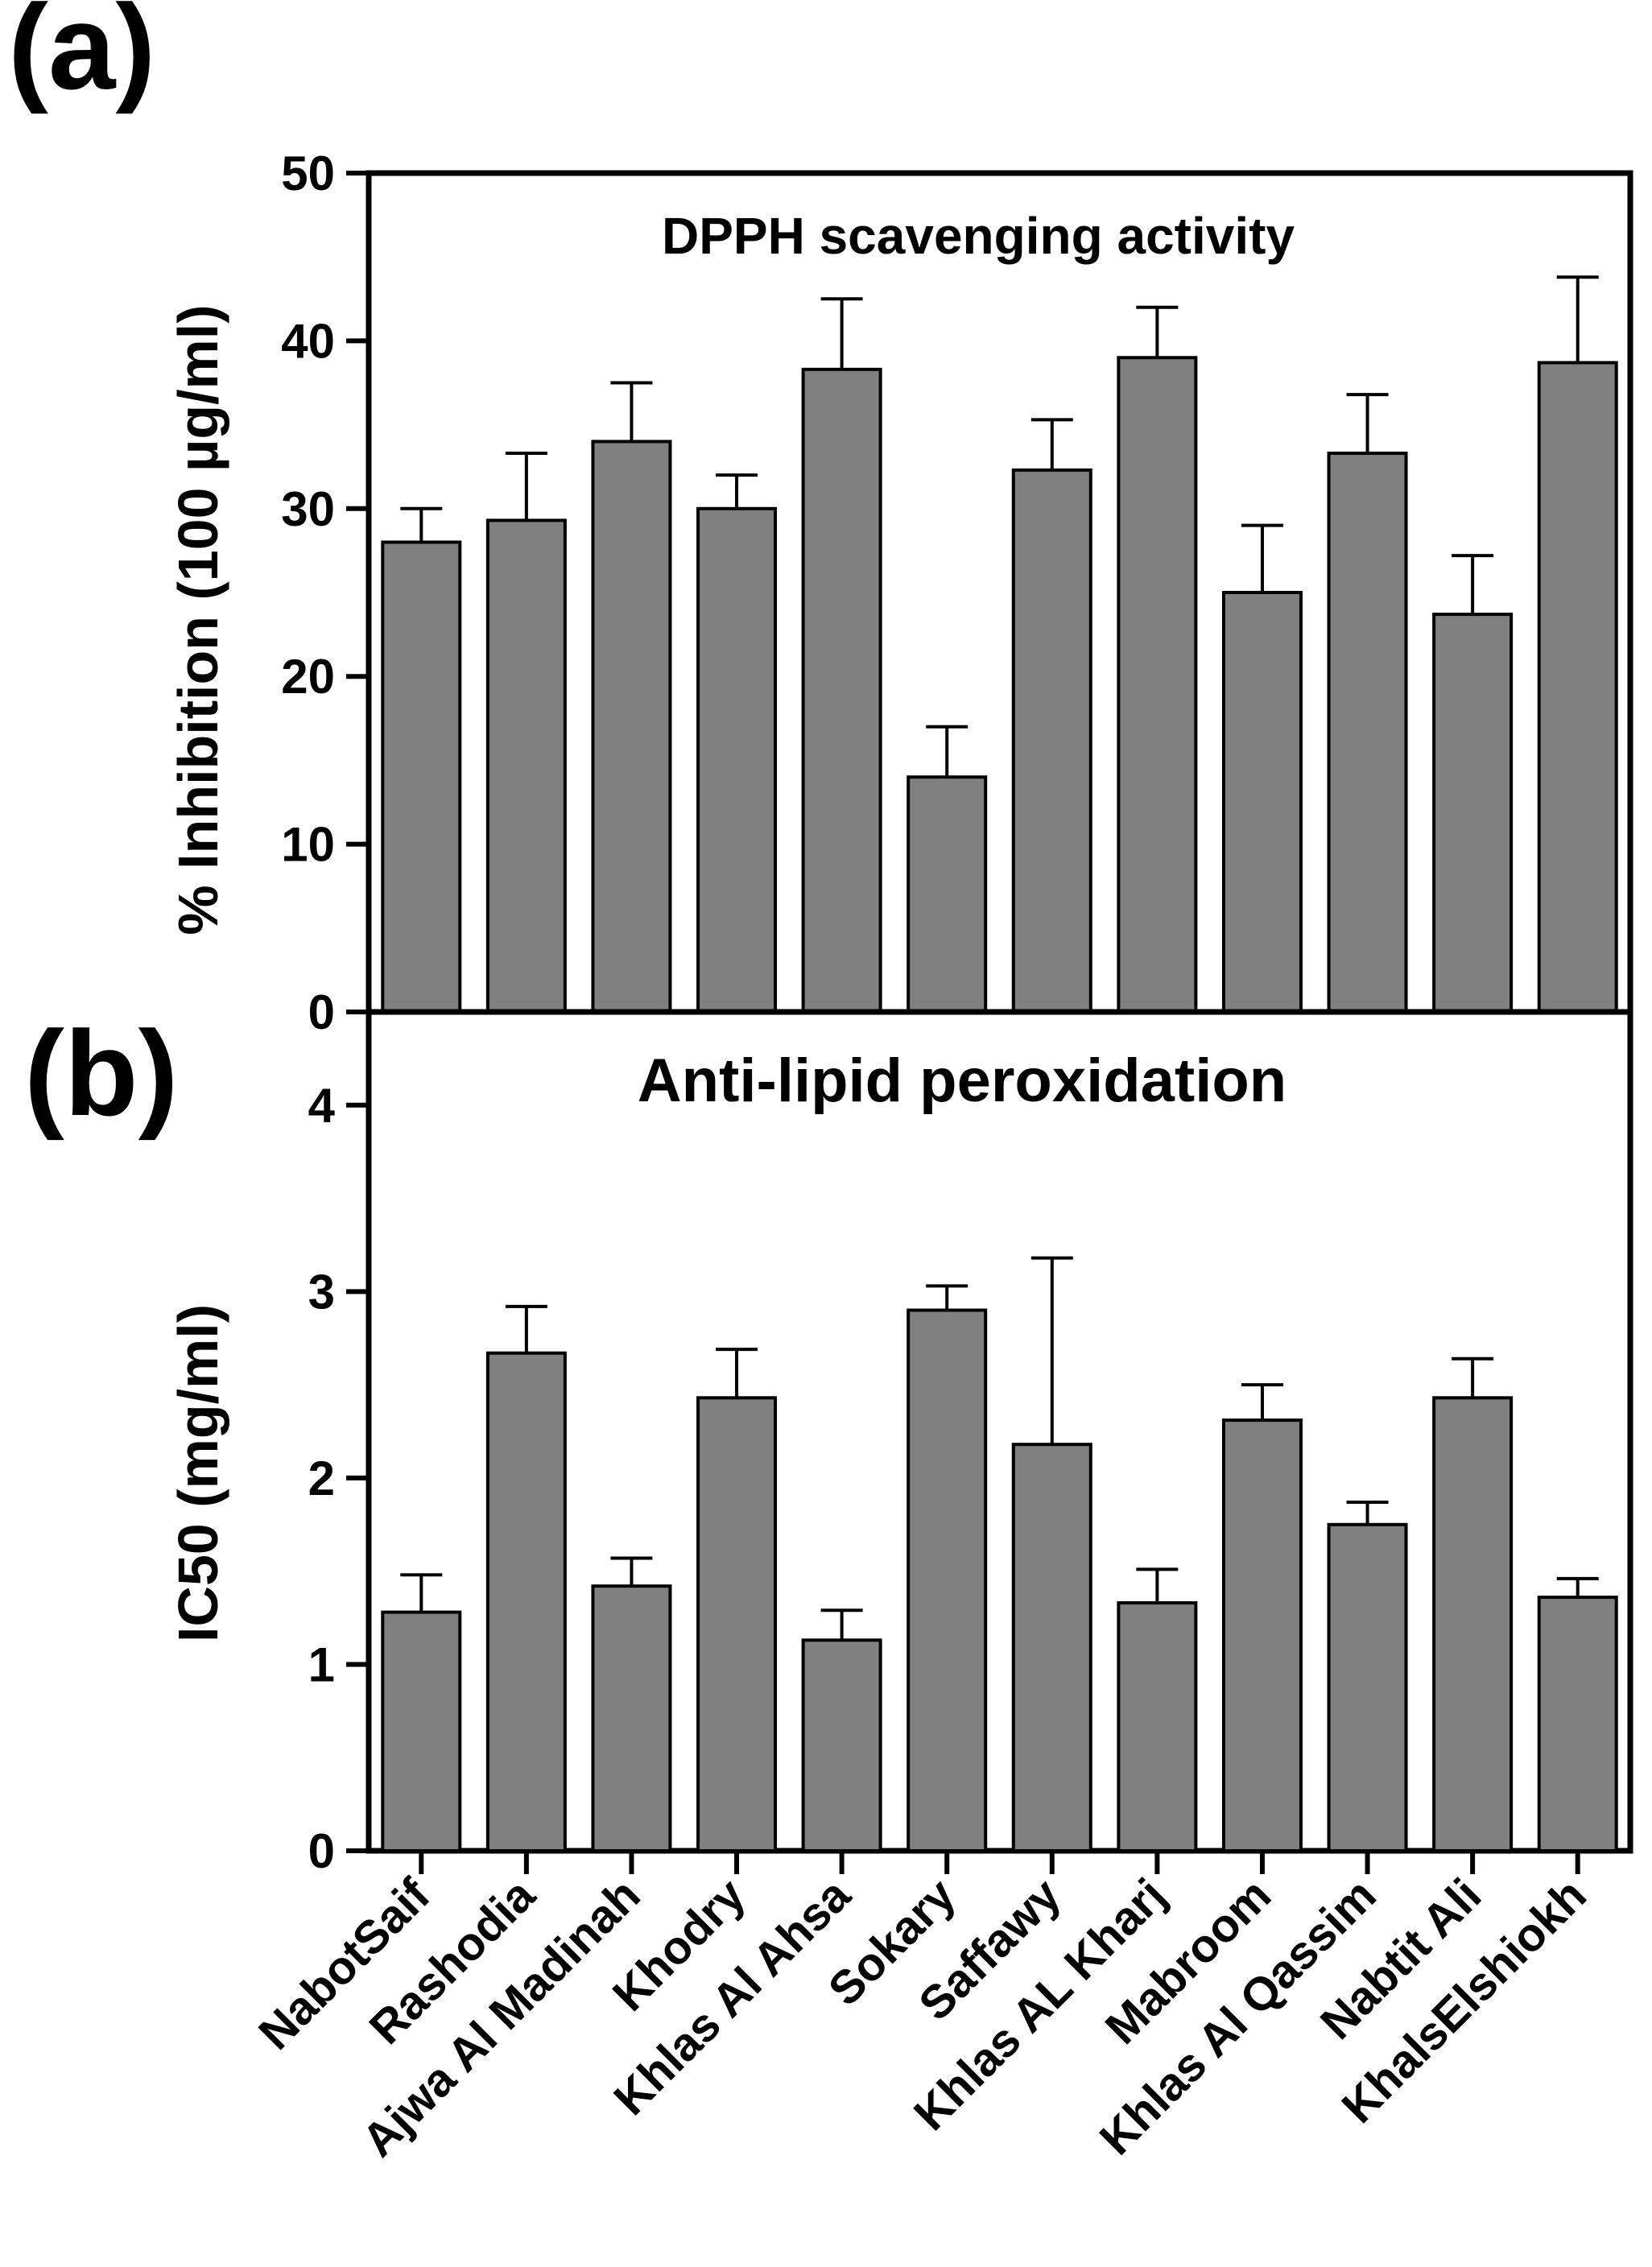  I want to click on panel-a-y-axis-label: % Inhibition (100 µg/ml), so click(198, 619).